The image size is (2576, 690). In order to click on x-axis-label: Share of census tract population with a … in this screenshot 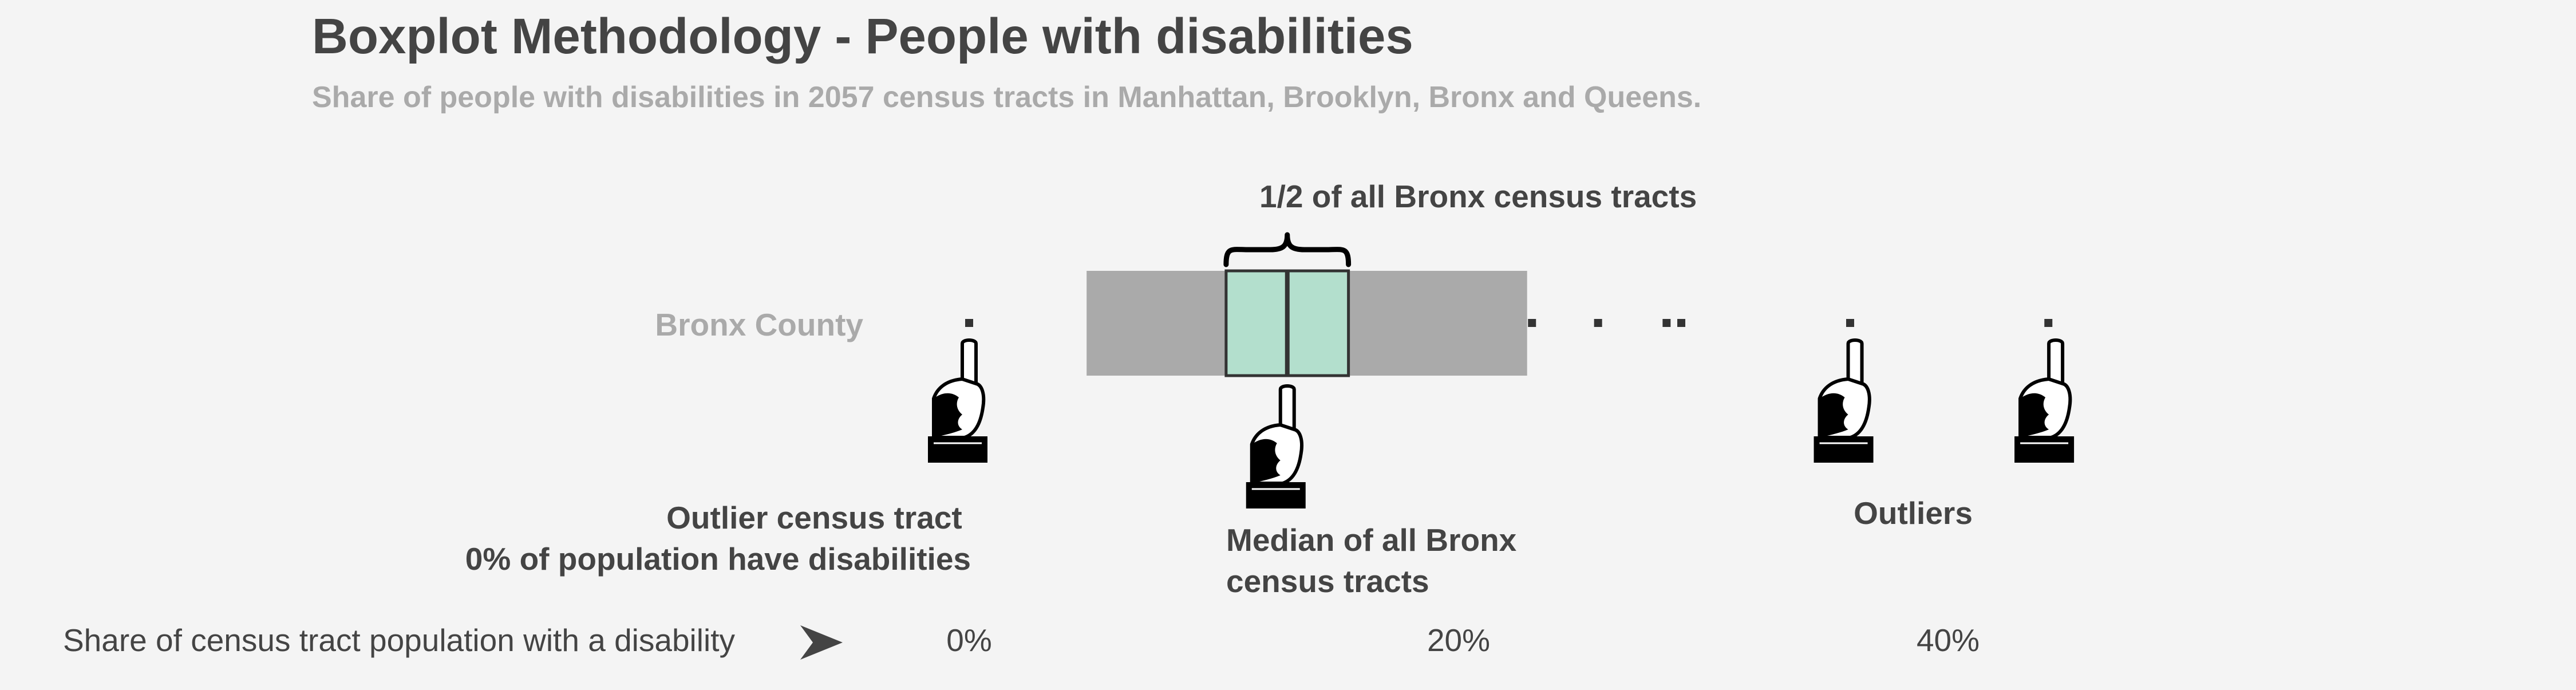, I will do `click(399, 640)`.